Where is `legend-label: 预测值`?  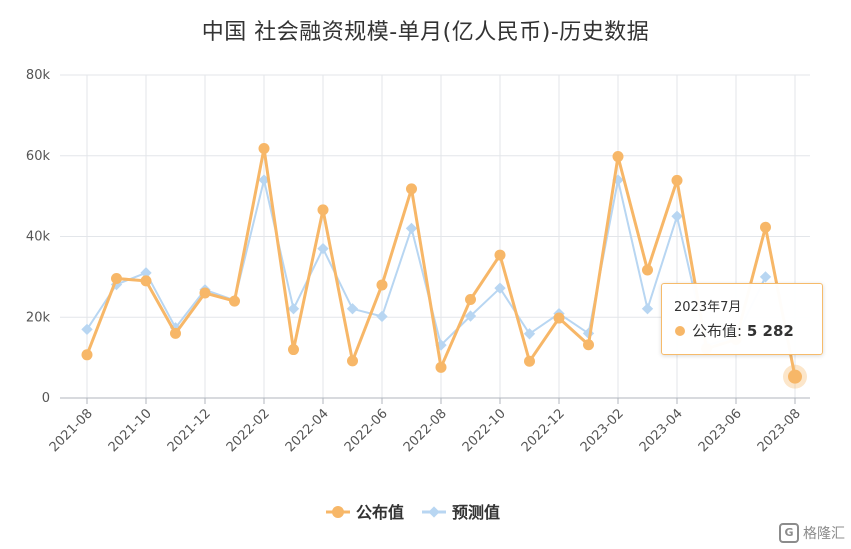
legend-label: 预测值 is located at coordinates (476, 512).